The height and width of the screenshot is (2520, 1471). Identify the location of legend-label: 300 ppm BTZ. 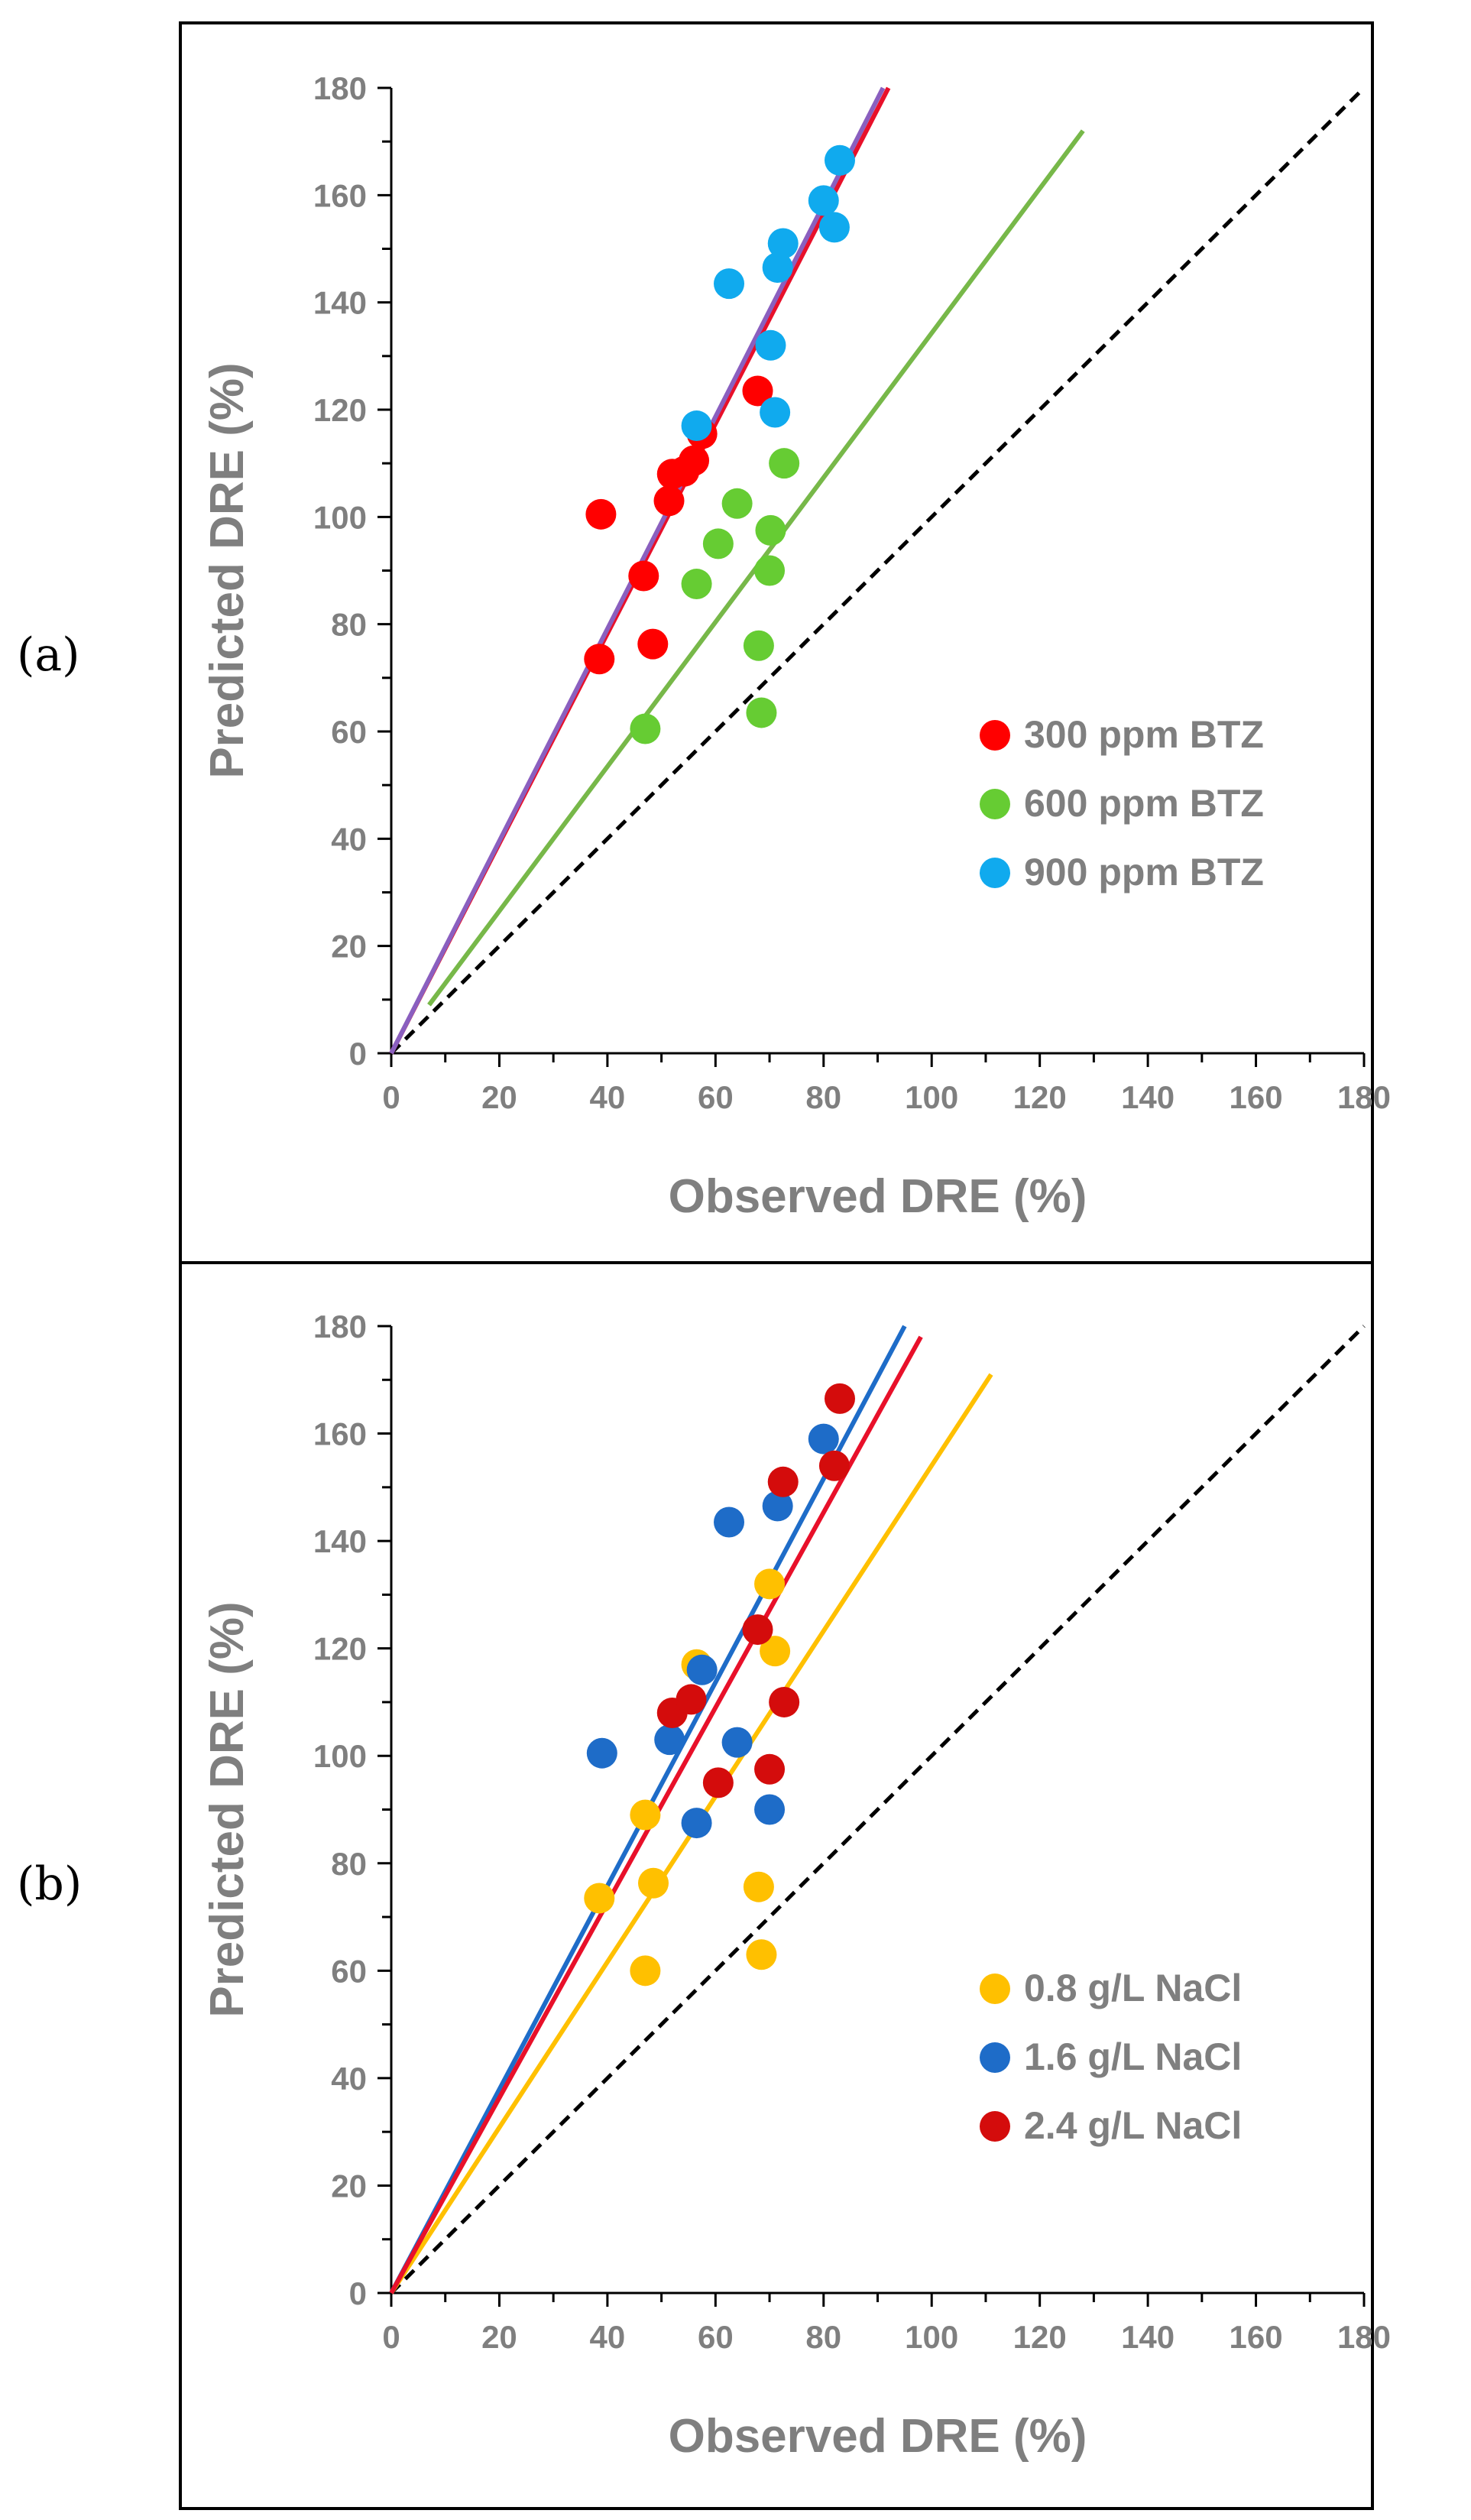
(1144, 734).